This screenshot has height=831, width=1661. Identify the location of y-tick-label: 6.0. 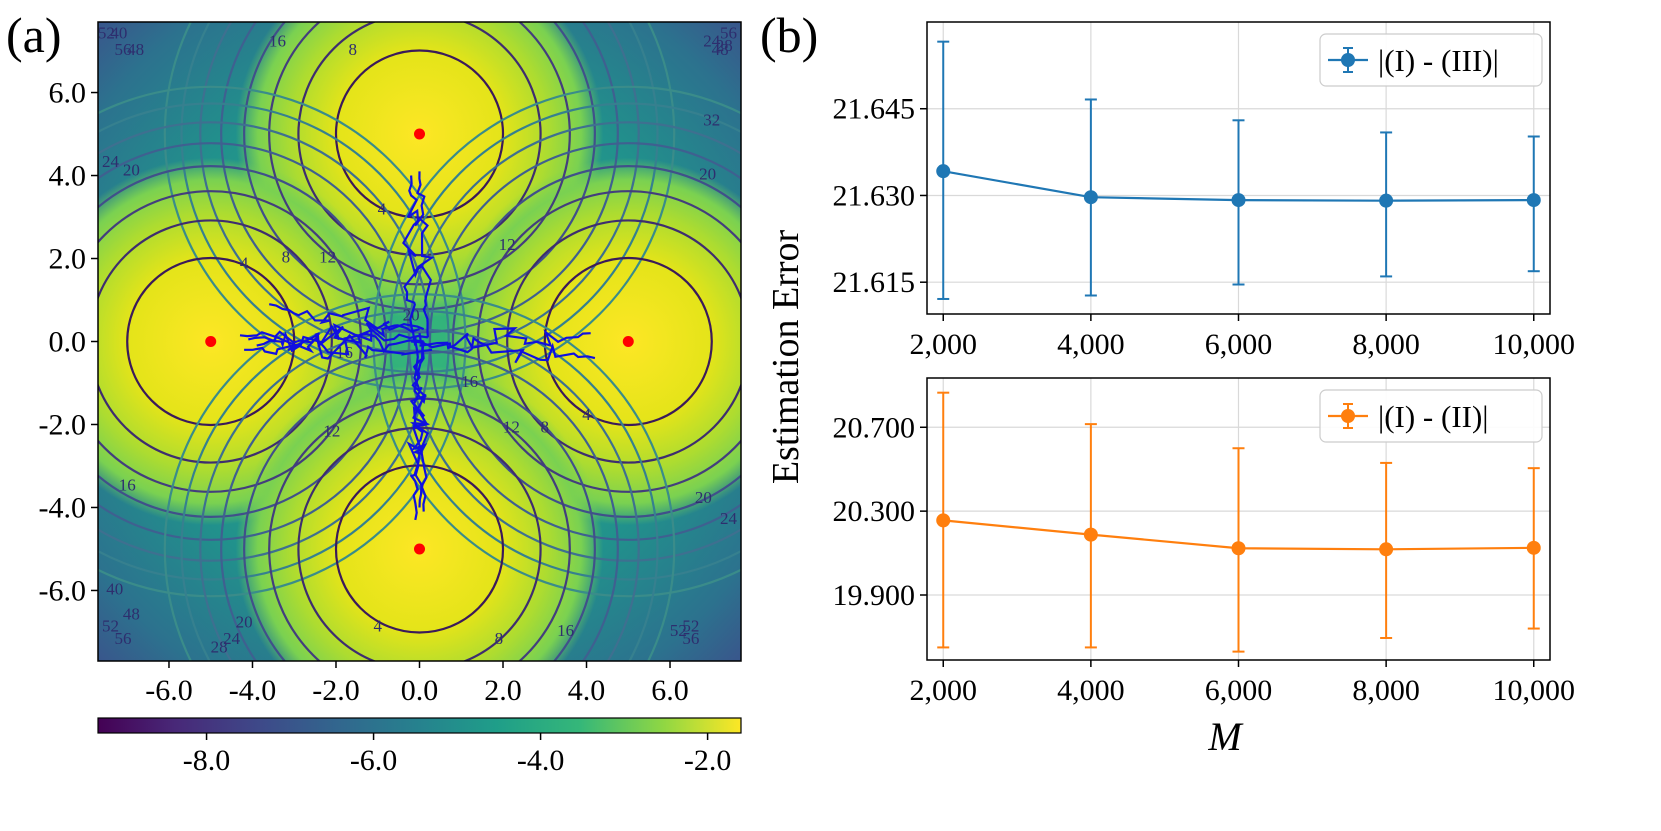
(68, 93).